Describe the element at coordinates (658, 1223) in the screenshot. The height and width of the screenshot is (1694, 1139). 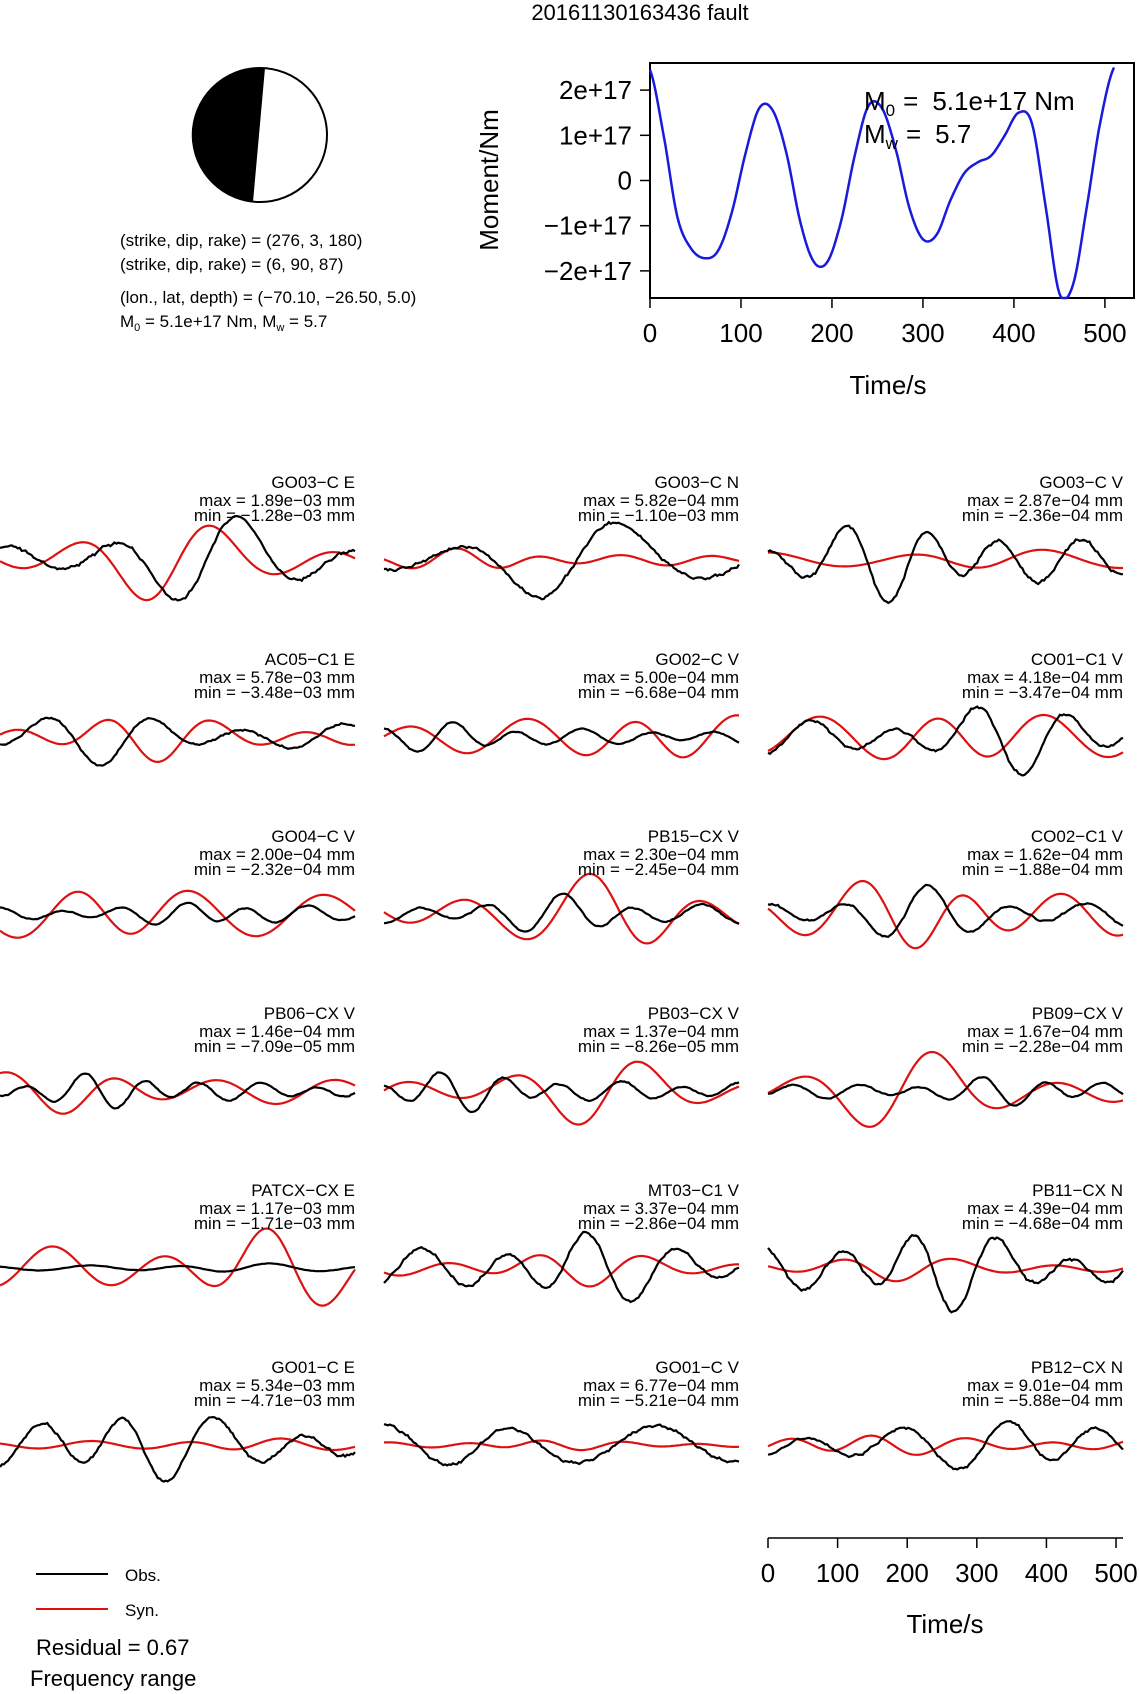
I see `station-min: min = −2.86e−04 mm` at that location.